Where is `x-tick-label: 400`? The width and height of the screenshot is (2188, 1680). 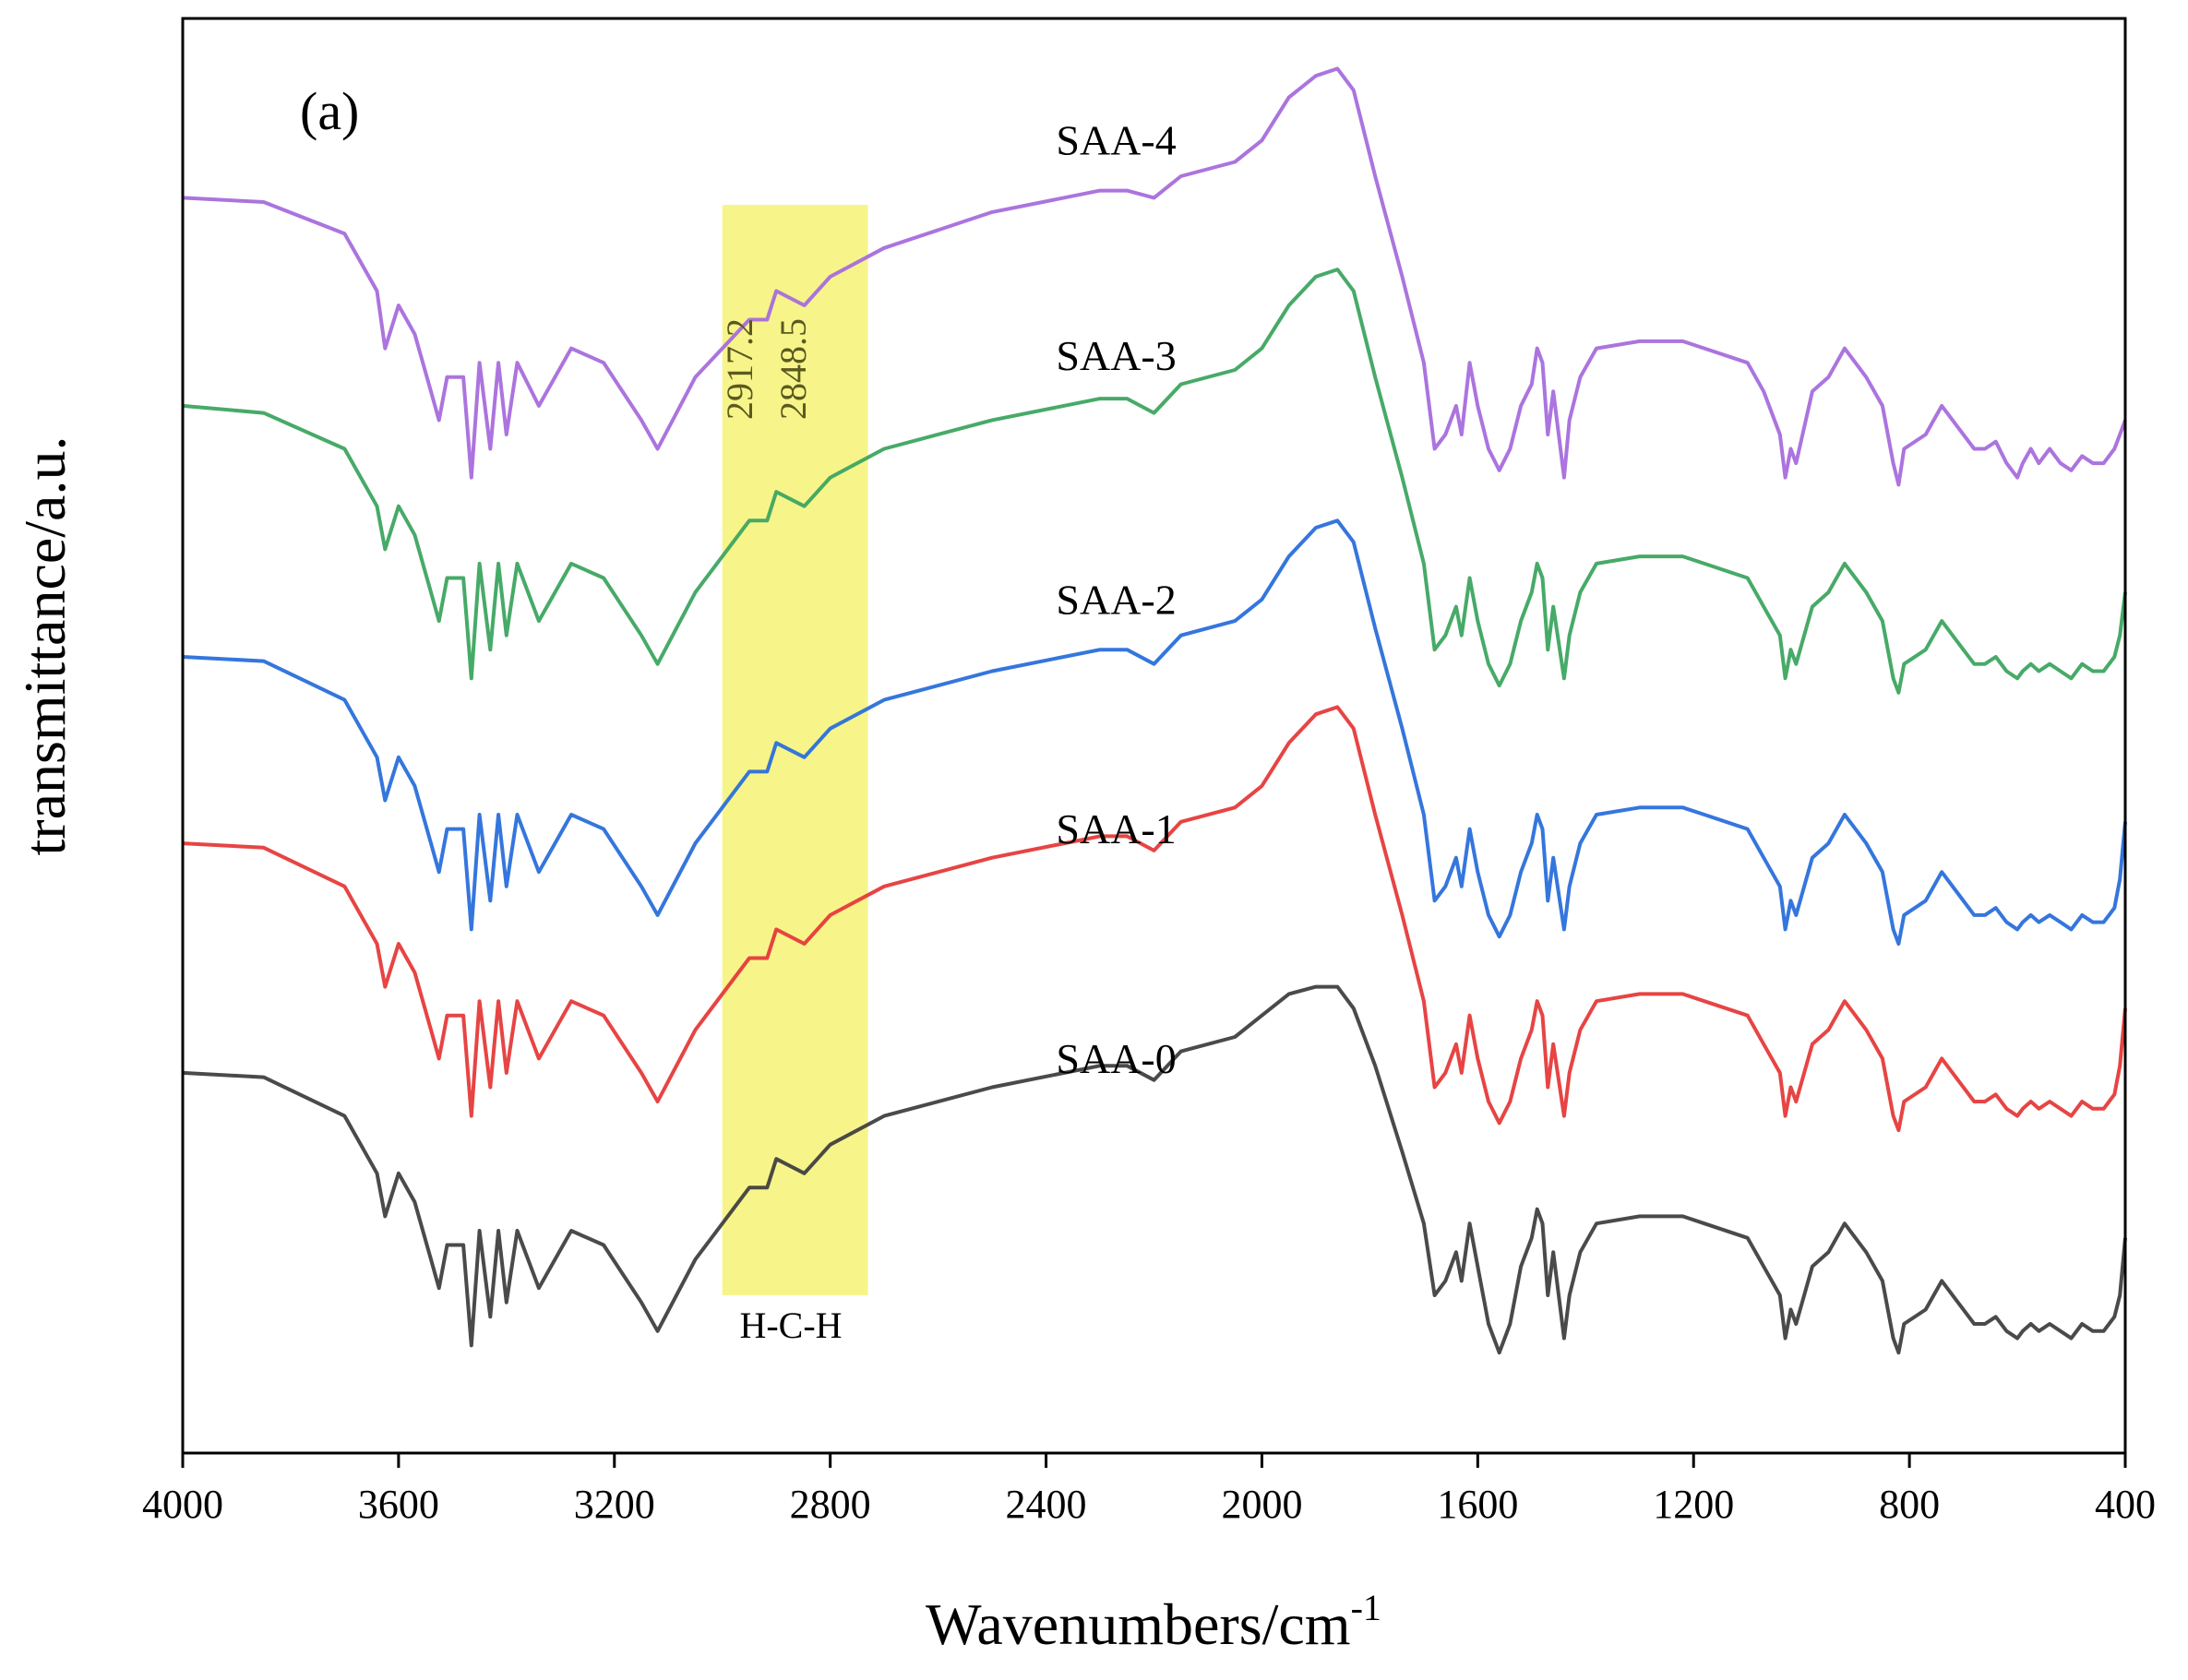
x-tick-label: 400 is located at coordinates (2125, 1504).